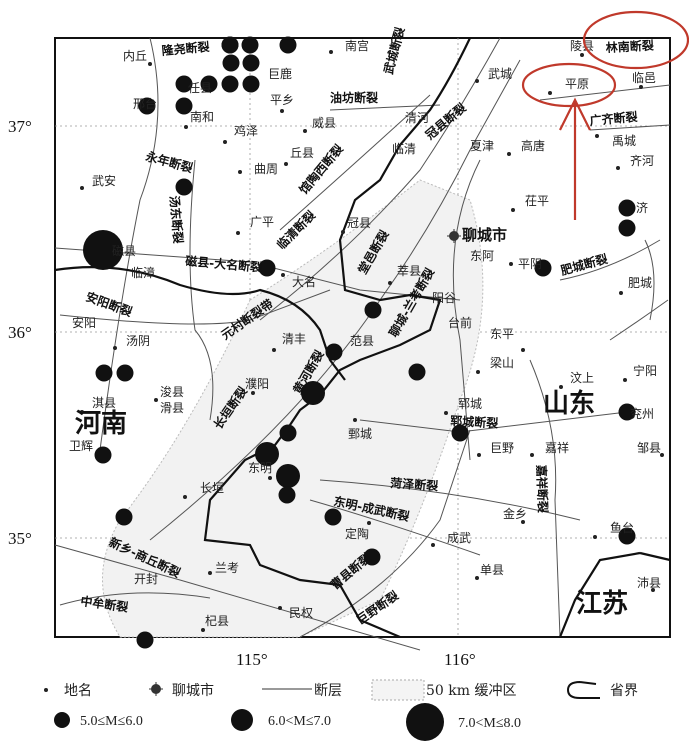 The height and width of the screenshot is (745, 689). I want to click on place-label: 汤阴, so click(138, 341).